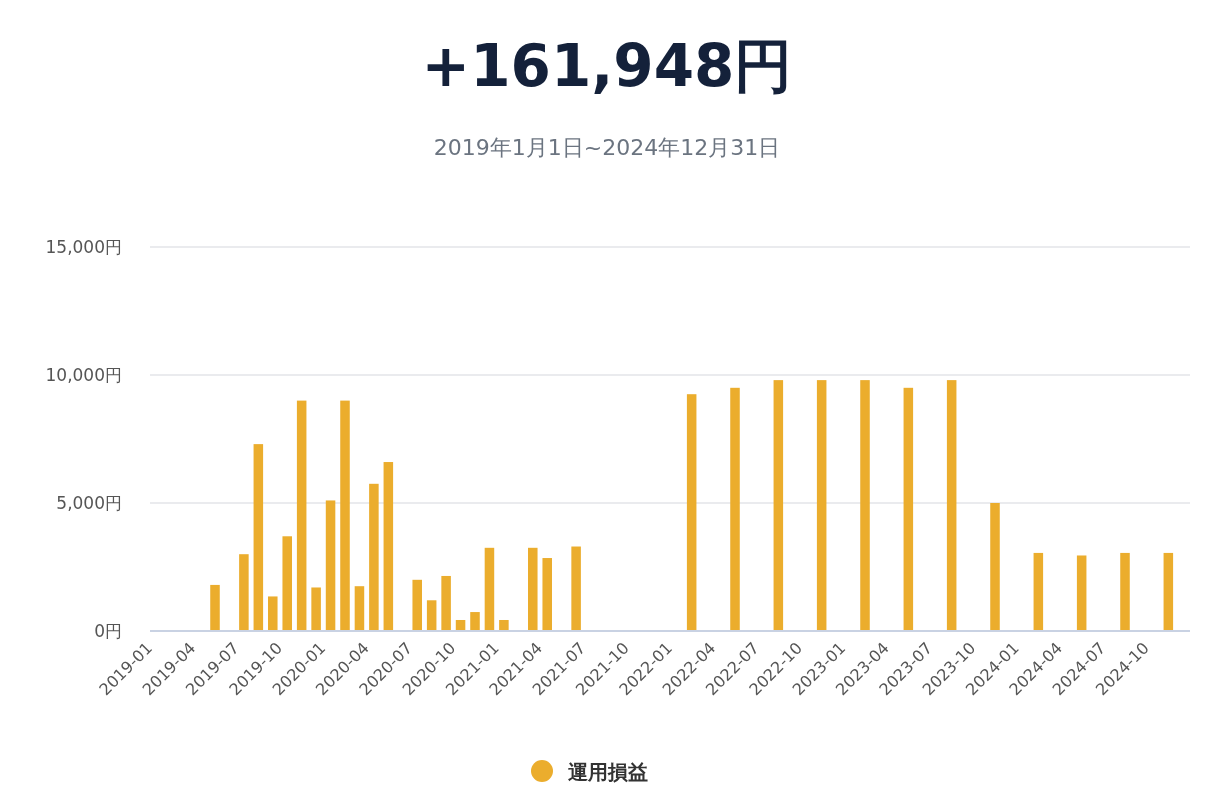 The height and width of the screenshot is (802, 1214). What do you see at coordinates (607, 772) in the screenshot?
I see `legend-label: 運用損益` at bounding box center [607, 772].